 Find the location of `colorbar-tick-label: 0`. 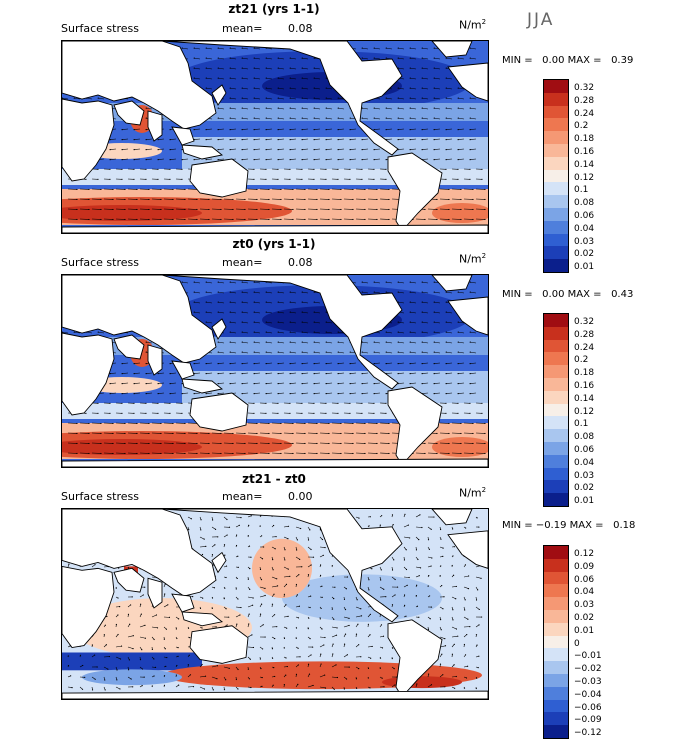

colorbar-tick-label: 0 is located at coordinates (588, 644).